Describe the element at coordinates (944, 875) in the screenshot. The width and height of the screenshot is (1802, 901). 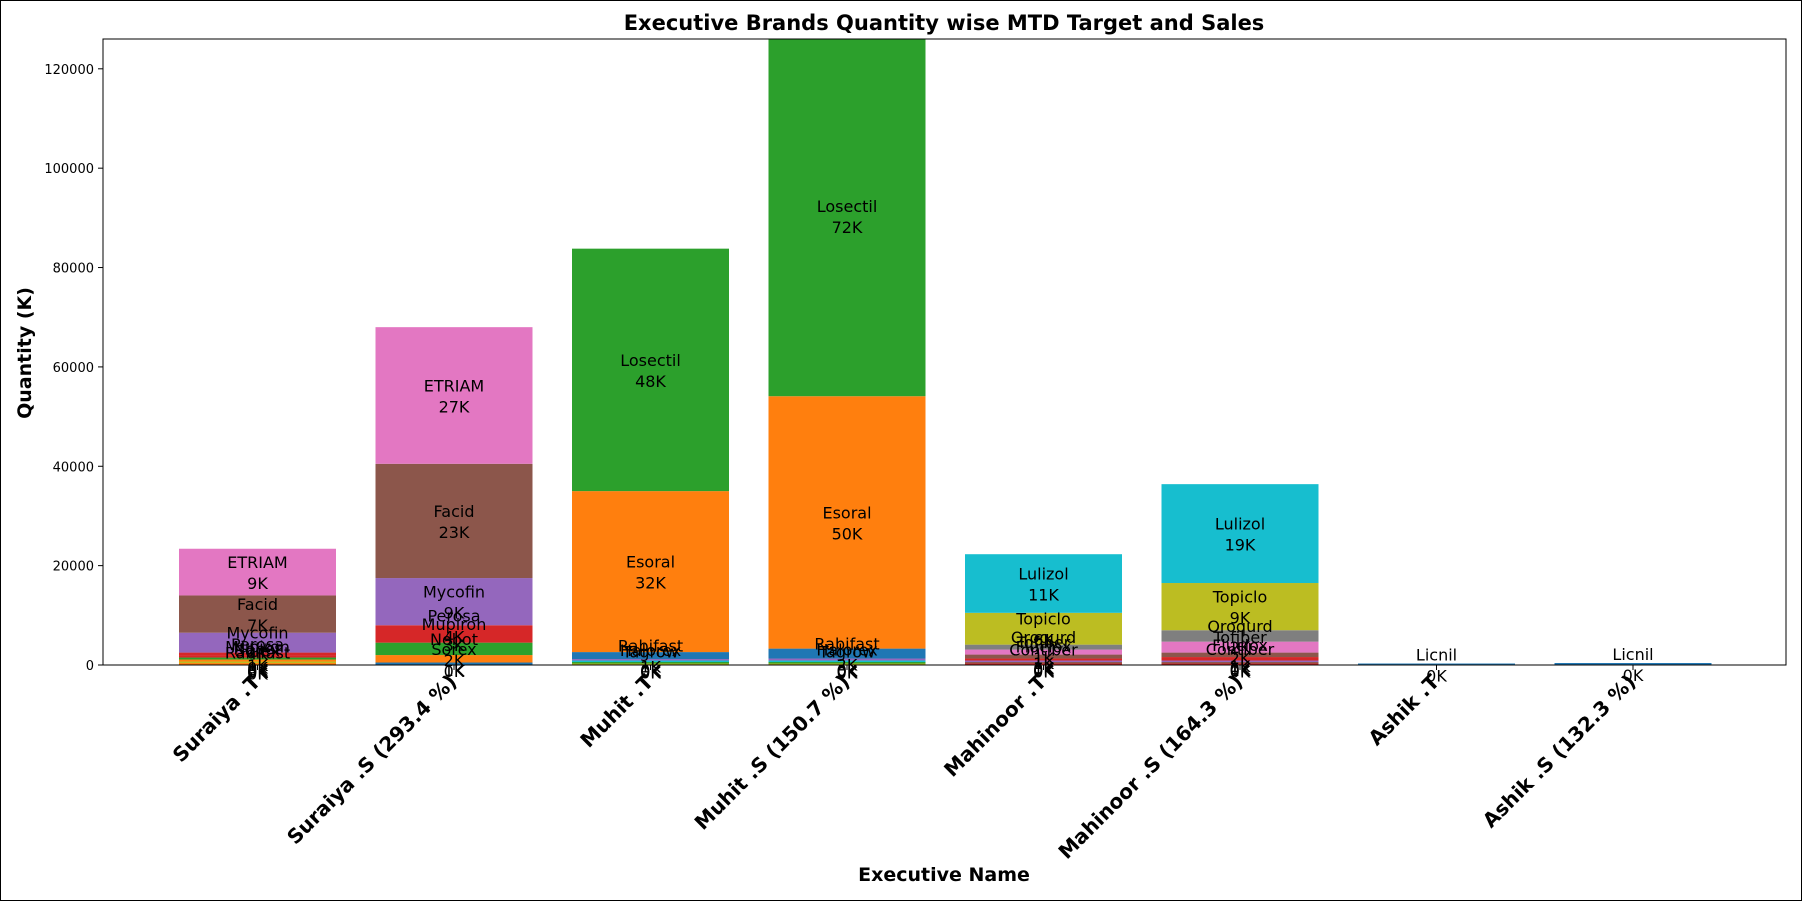
I see `x-axis-label: Executive Name` at that location.